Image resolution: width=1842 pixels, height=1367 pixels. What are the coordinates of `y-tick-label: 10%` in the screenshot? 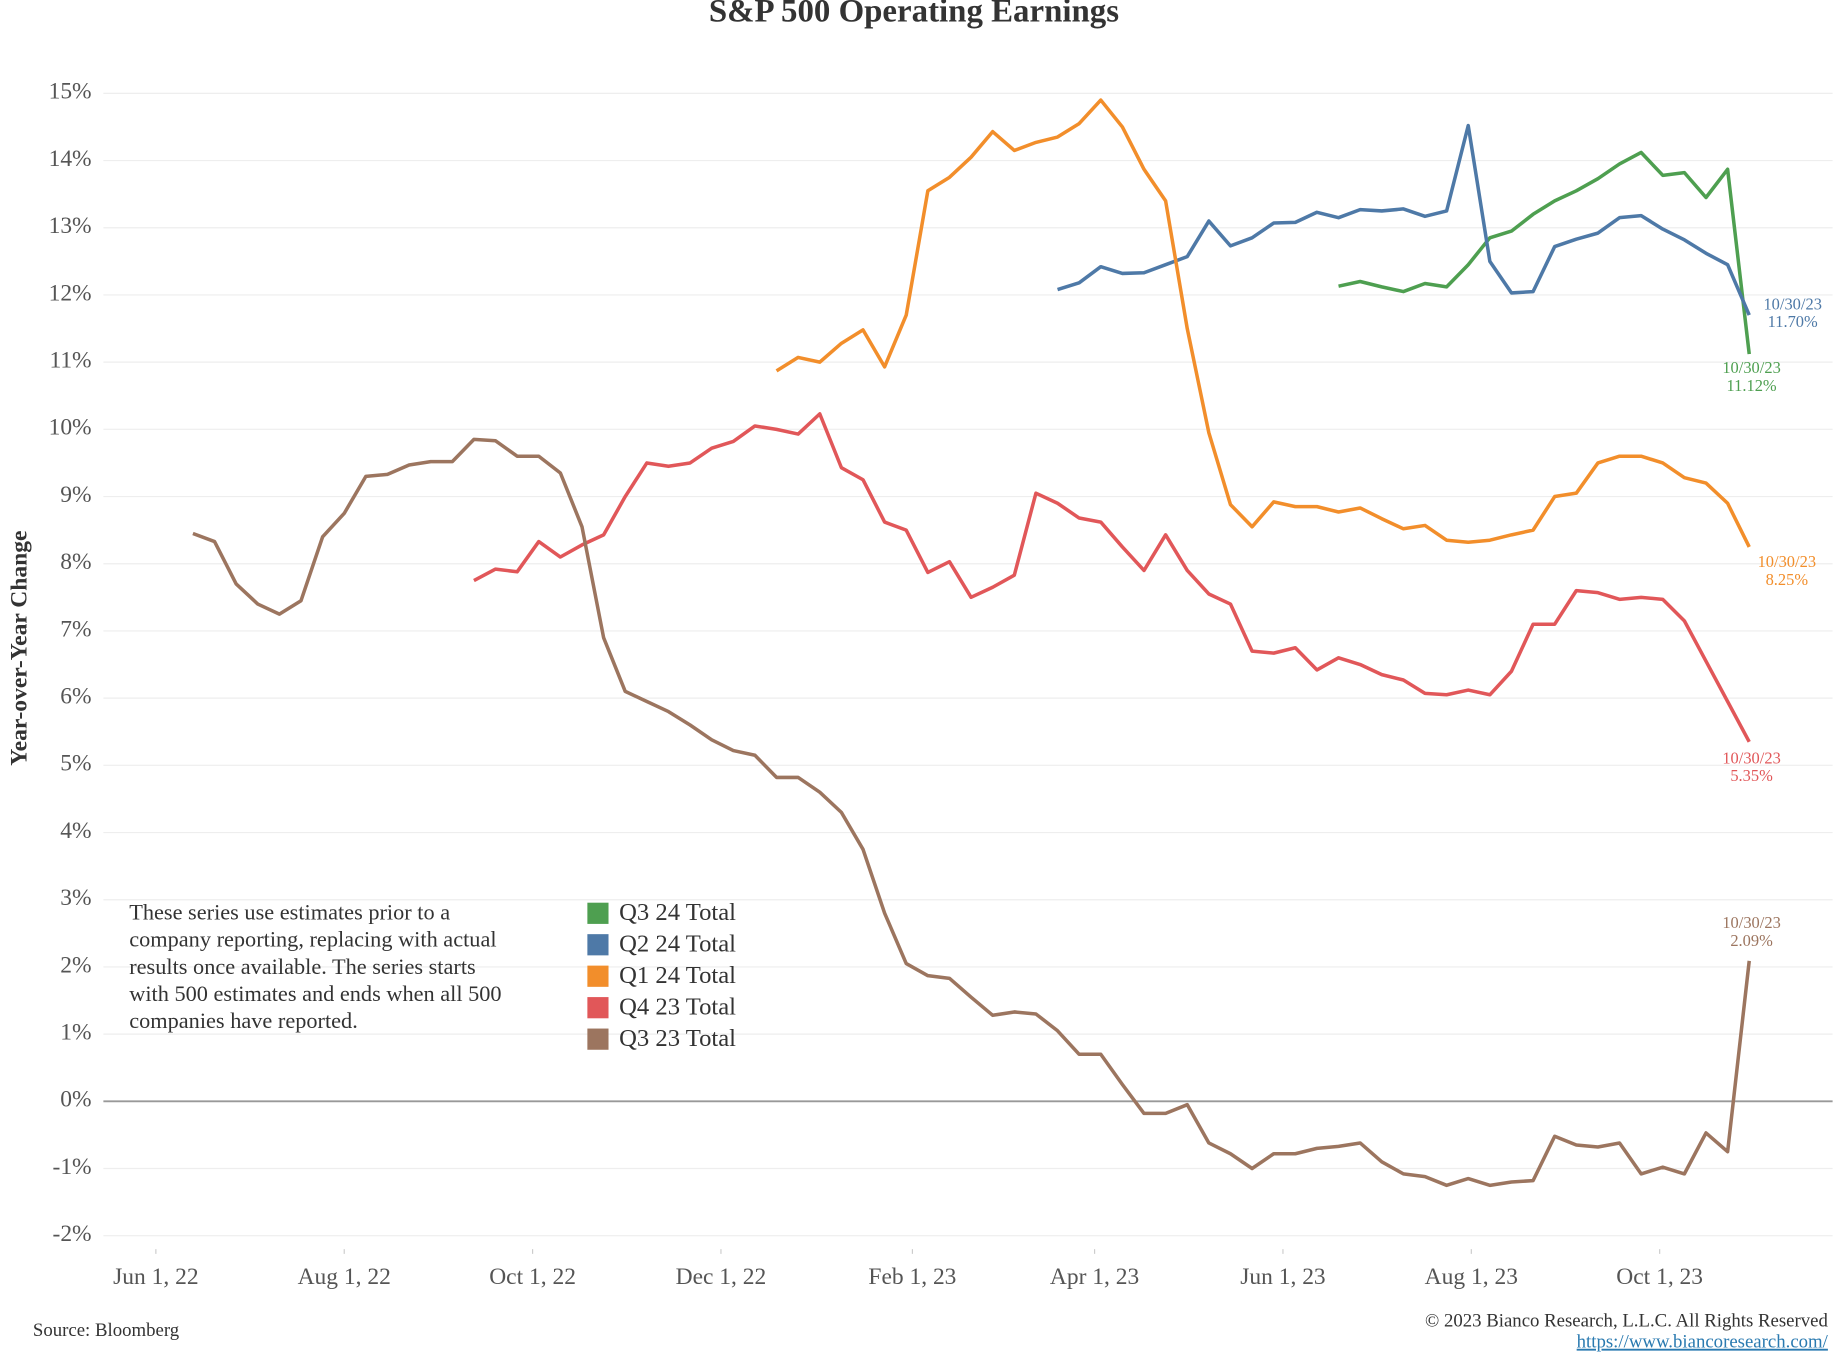 It's located at (70, 428).